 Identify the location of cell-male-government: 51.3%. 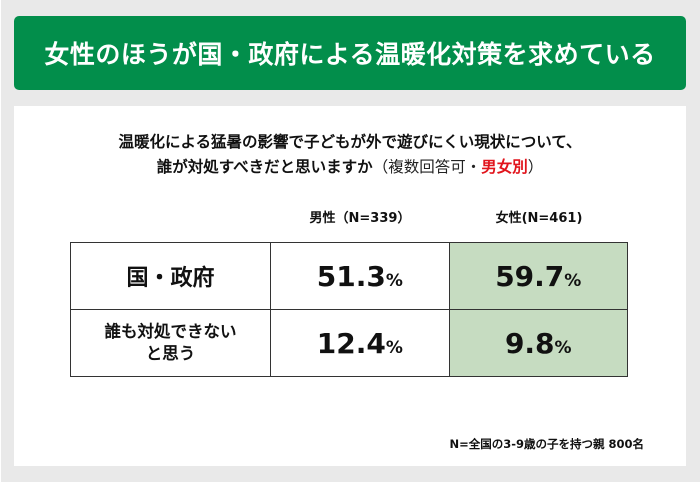
(360, 276).